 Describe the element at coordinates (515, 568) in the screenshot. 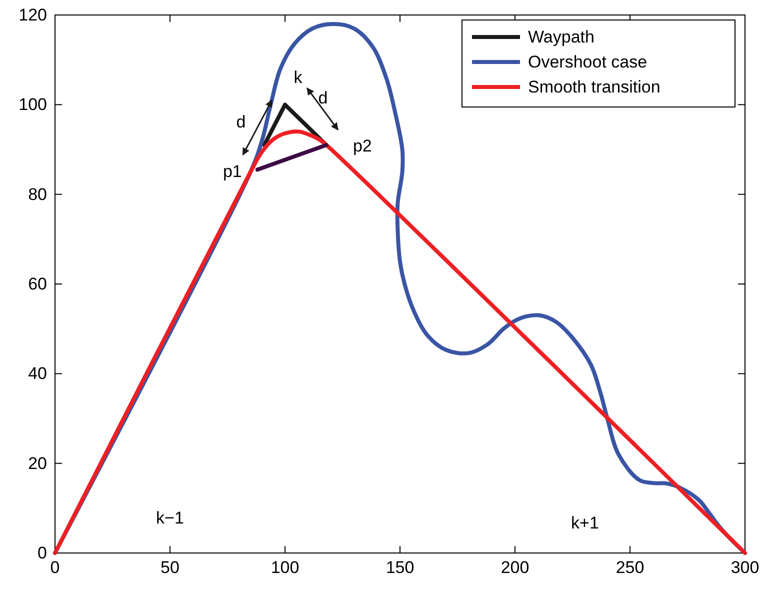

I see `x-tick-label: 200` at that location.